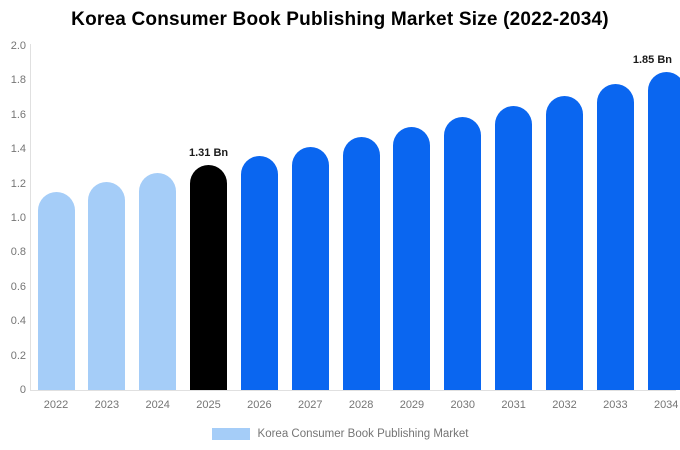 Image resolution: width=680 pixels, height=450 pixels. Describe the element at coordinates (353, 390) in the screenshot. I see `x-axis-line` at that location.